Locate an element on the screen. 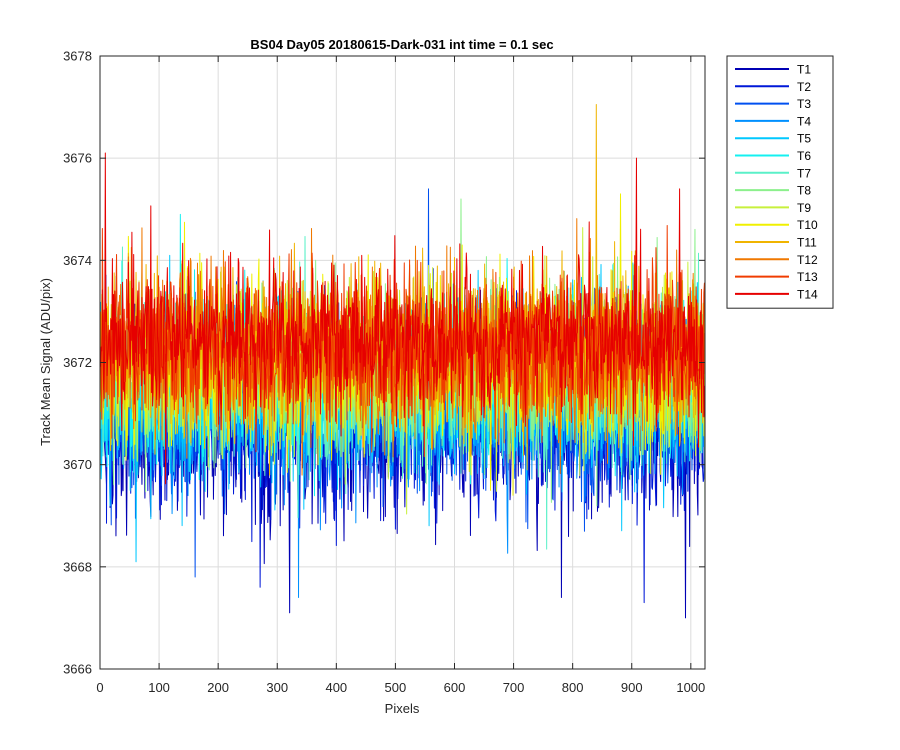 This screenshot has height=750, width=900. x-tick-label: 1000 is located at coordinates (690, 687).